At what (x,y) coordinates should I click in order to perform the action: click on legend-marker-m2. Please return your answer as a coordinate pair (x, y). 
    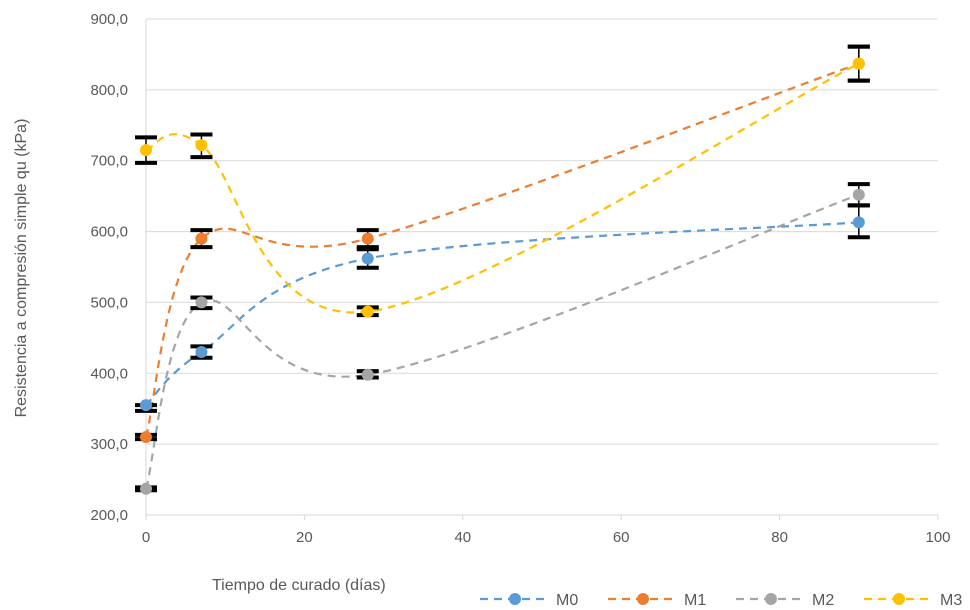
    Looking at the image, I should click on (771, 599).